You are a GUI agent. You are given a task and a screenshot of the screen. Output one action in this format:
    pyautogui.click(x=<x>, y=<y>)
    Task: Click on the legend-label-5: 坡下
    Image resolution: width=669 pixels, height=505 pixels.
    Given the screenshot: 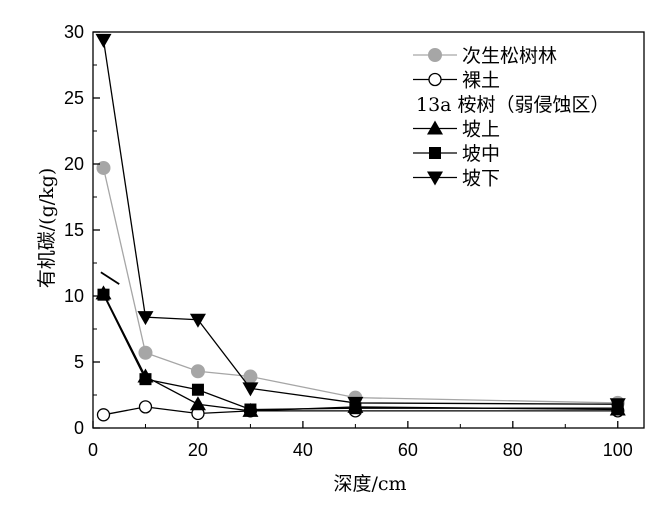 What is the action you would take?
    pyautogui.click(x=481, y=179)
    